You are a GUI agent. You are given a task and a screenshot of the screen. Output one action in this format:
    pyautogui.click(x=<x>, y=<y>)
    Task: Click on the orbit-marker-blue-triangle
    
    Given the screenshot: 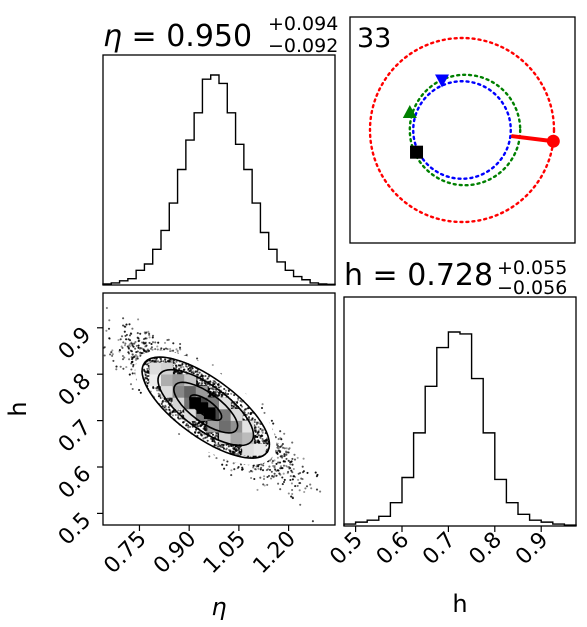 What is the action you would take?
    pyautogui.click(x=442, y=81)
    